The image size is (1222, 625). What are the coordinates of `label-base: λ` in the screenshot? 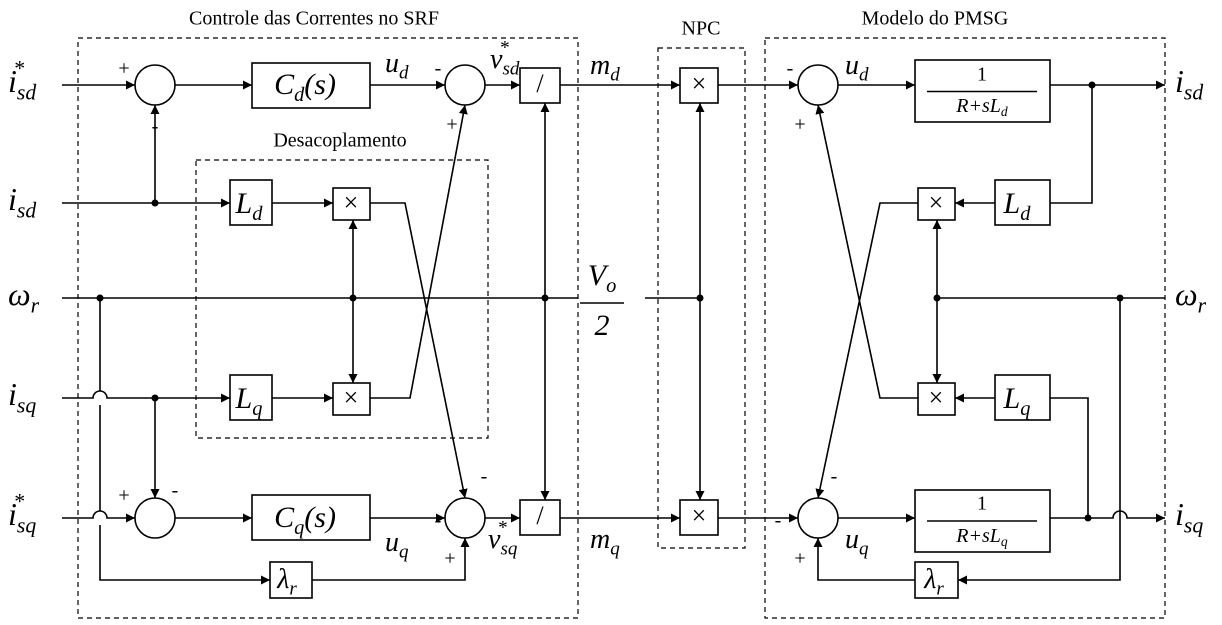 It's located at (929, 579).